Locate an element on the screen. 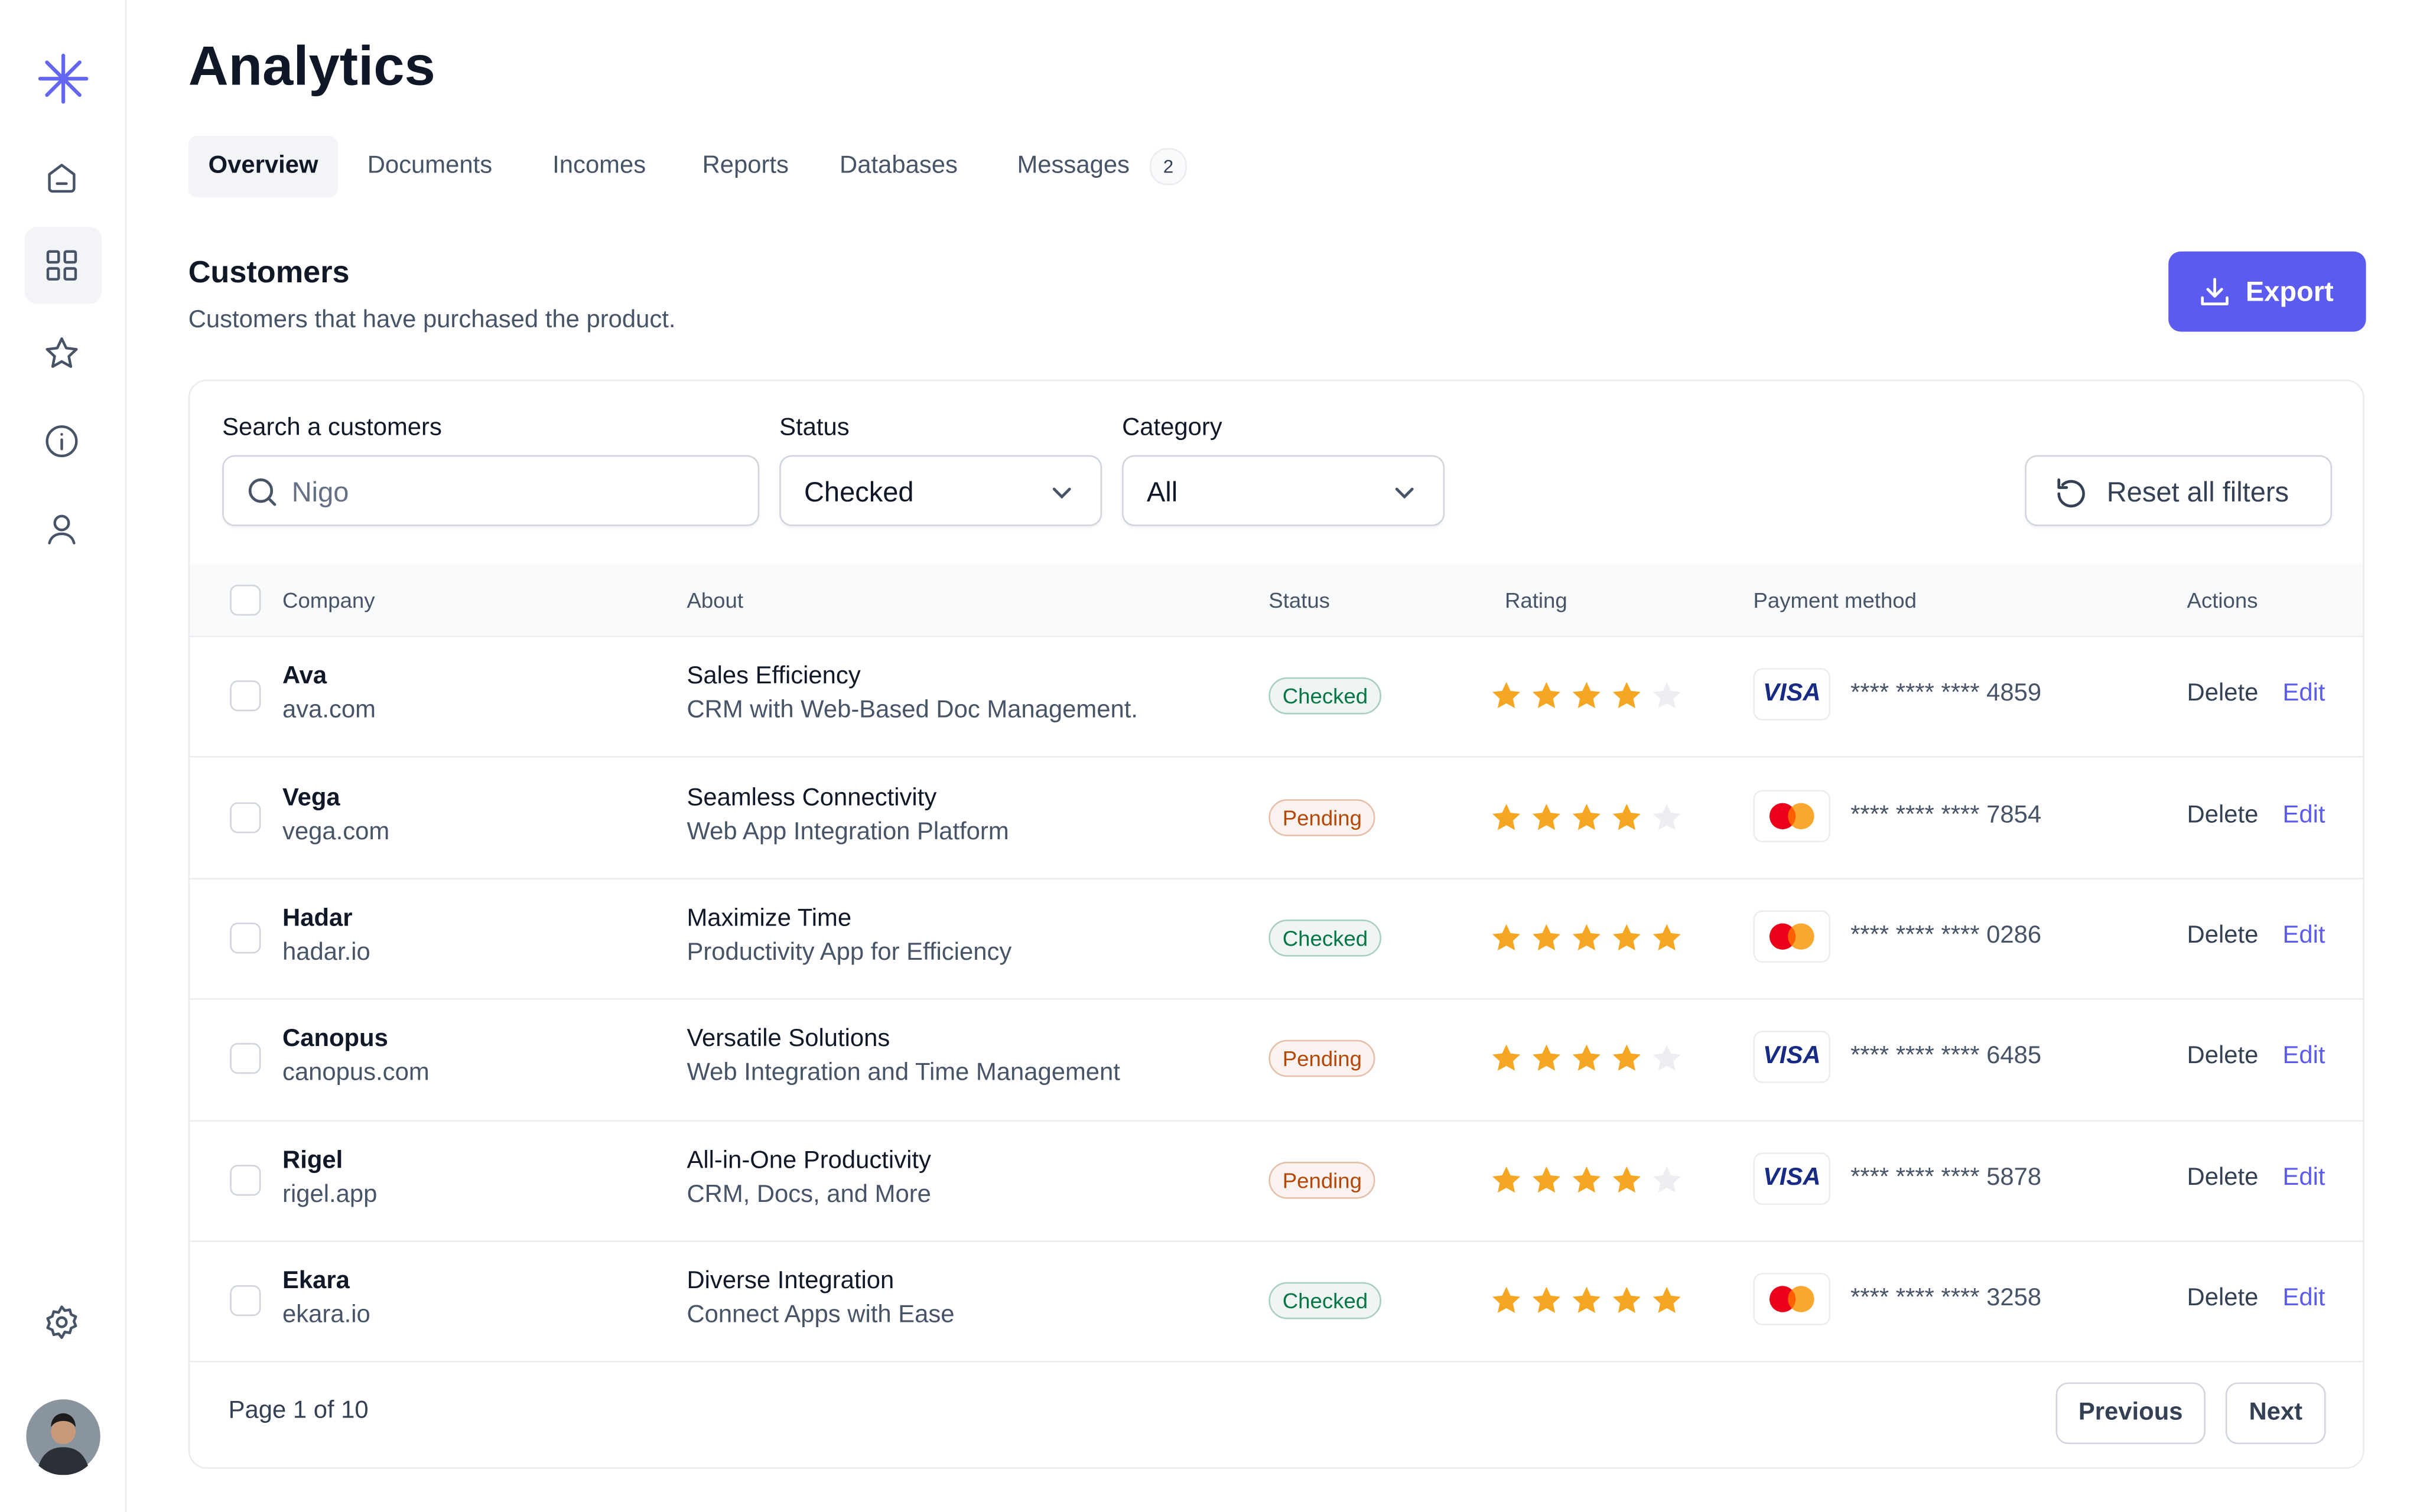 This screenshot has width=2420, height=1512. company-domain: hadar.io is located at coordinates (326, 952).